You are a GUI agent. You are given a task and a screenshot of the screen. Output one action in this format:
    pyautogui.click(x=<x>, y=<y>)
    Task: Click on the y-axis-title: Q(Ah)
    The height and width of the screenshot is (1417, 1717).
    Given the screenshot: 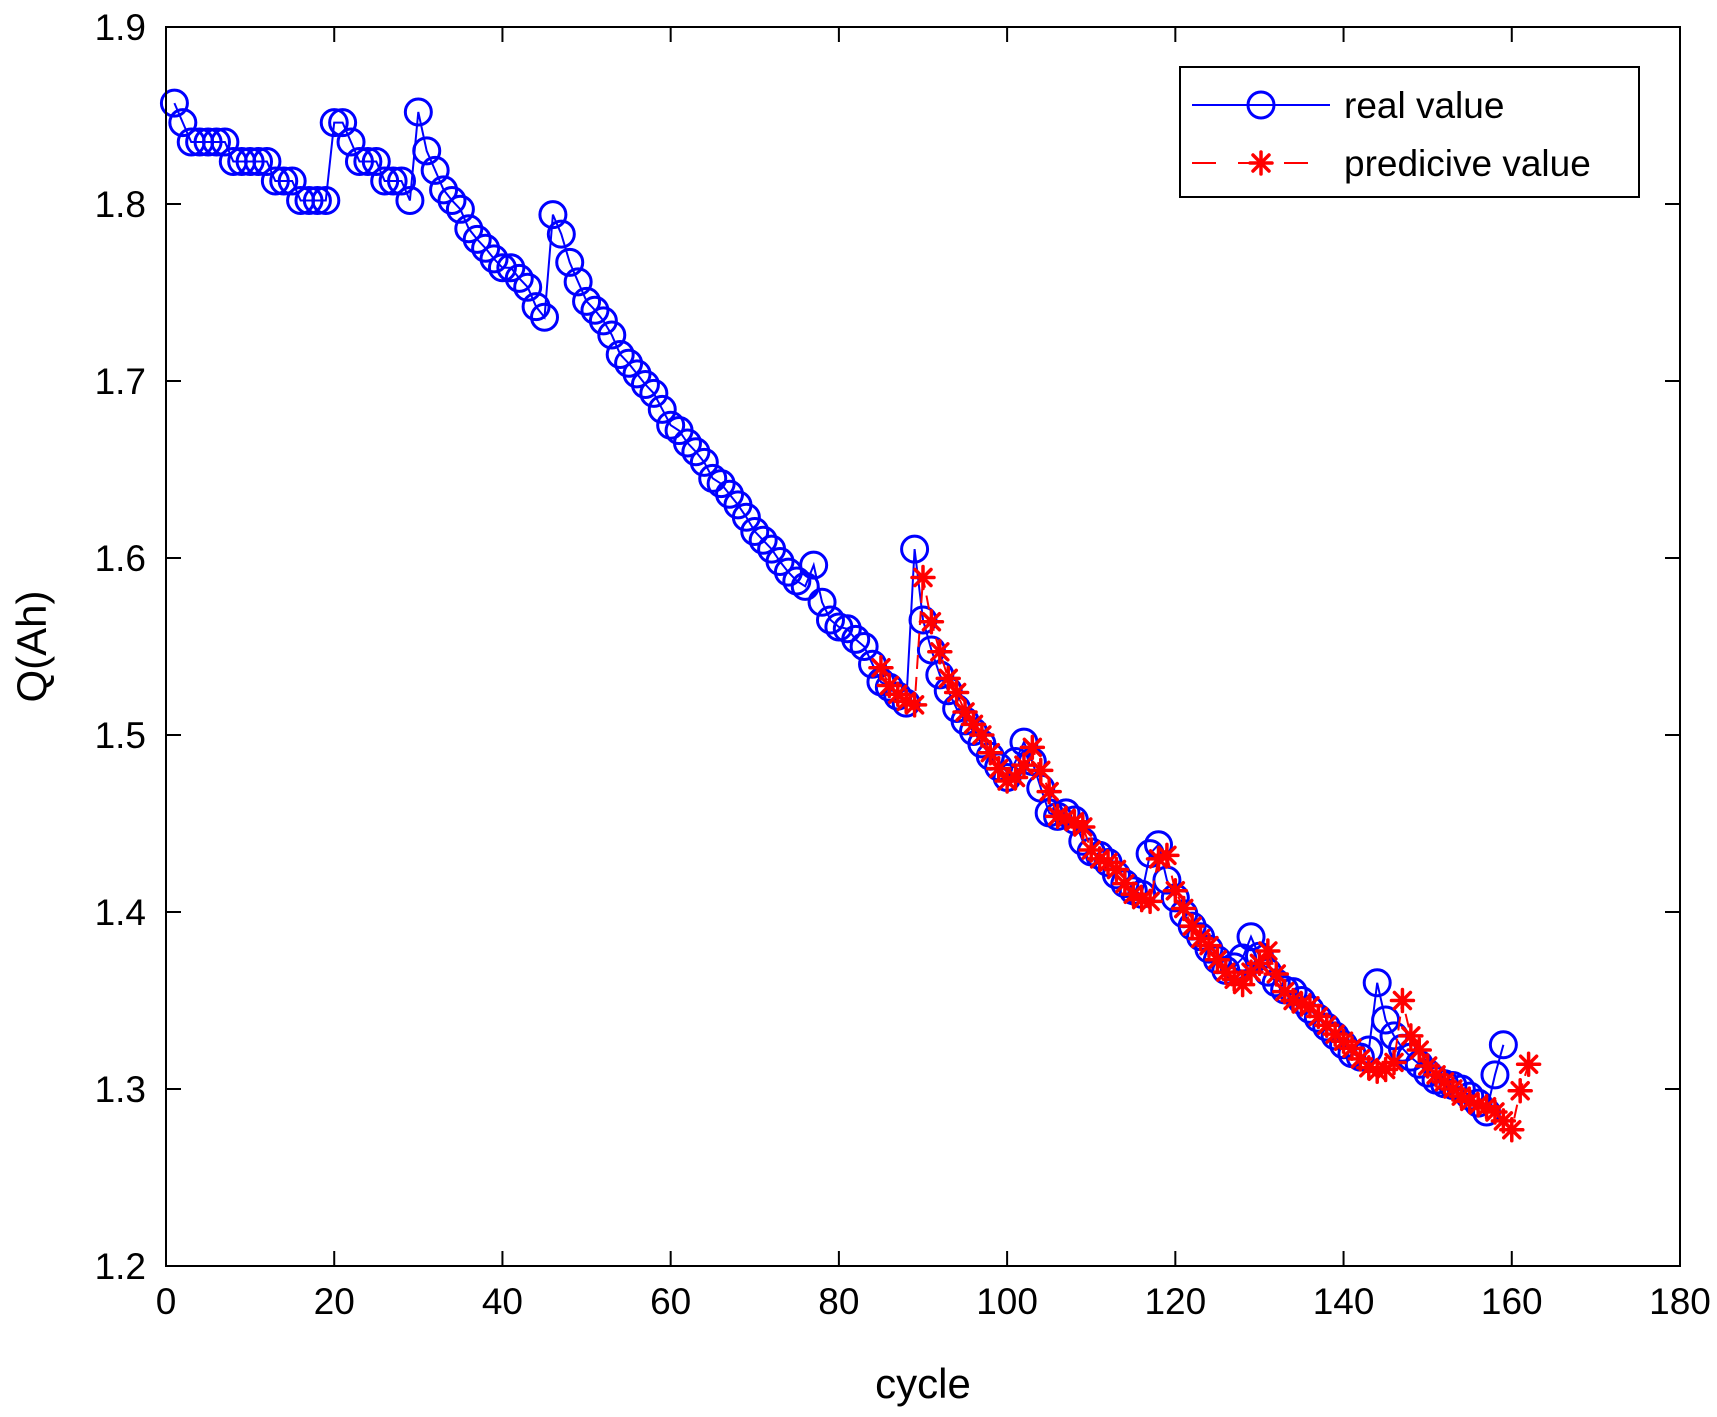 What is the action you would take?
    pyautogui.click(x=31, y=646)
    